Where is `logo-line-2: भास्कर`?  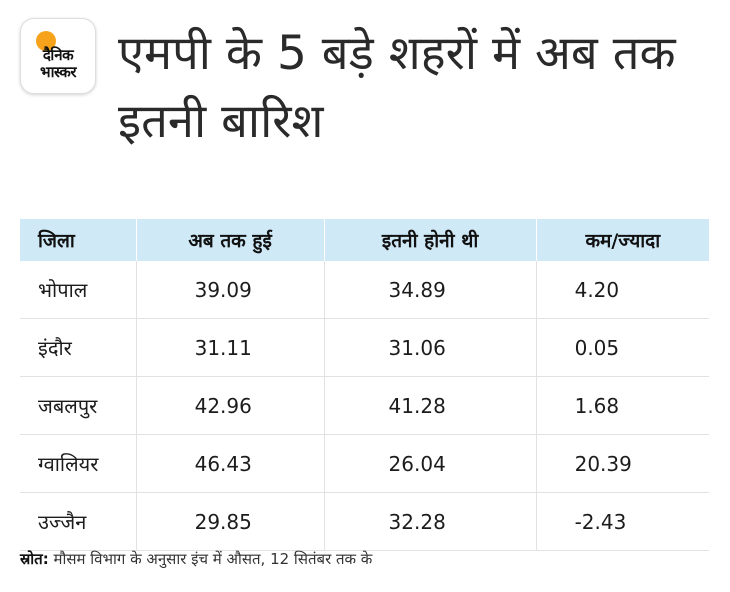
logo-line-2: भास्कर is located at coordinates (58, 72).